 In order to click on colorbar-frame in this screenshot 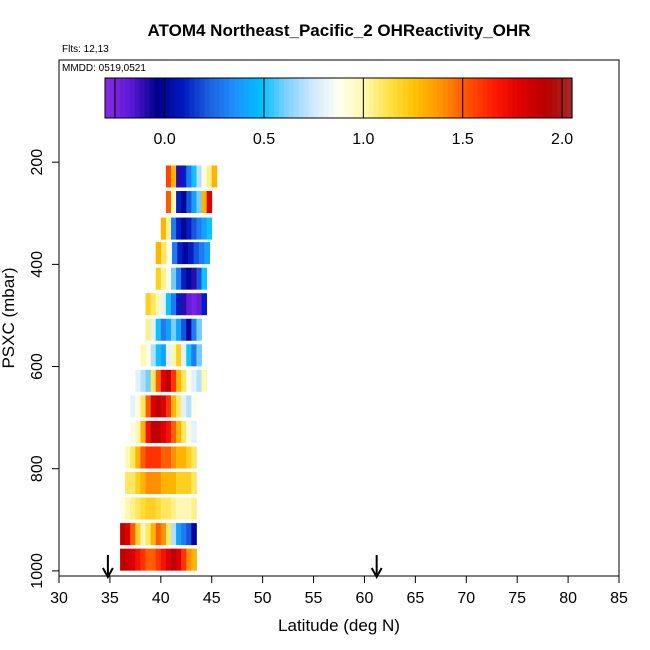, I will do `click(338, 98)`.